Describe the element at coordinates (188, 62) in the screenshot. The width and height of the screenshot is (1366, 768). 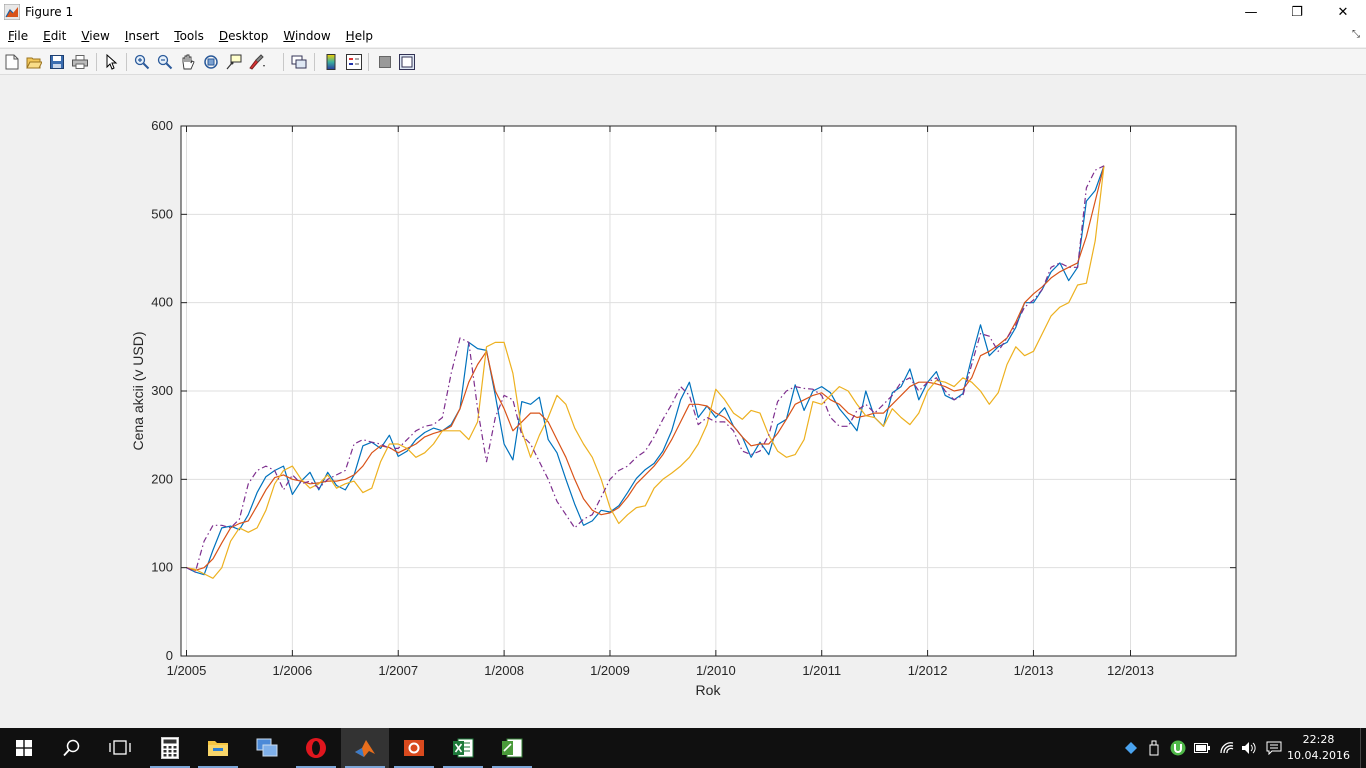
I see `pan-icon` at that location.